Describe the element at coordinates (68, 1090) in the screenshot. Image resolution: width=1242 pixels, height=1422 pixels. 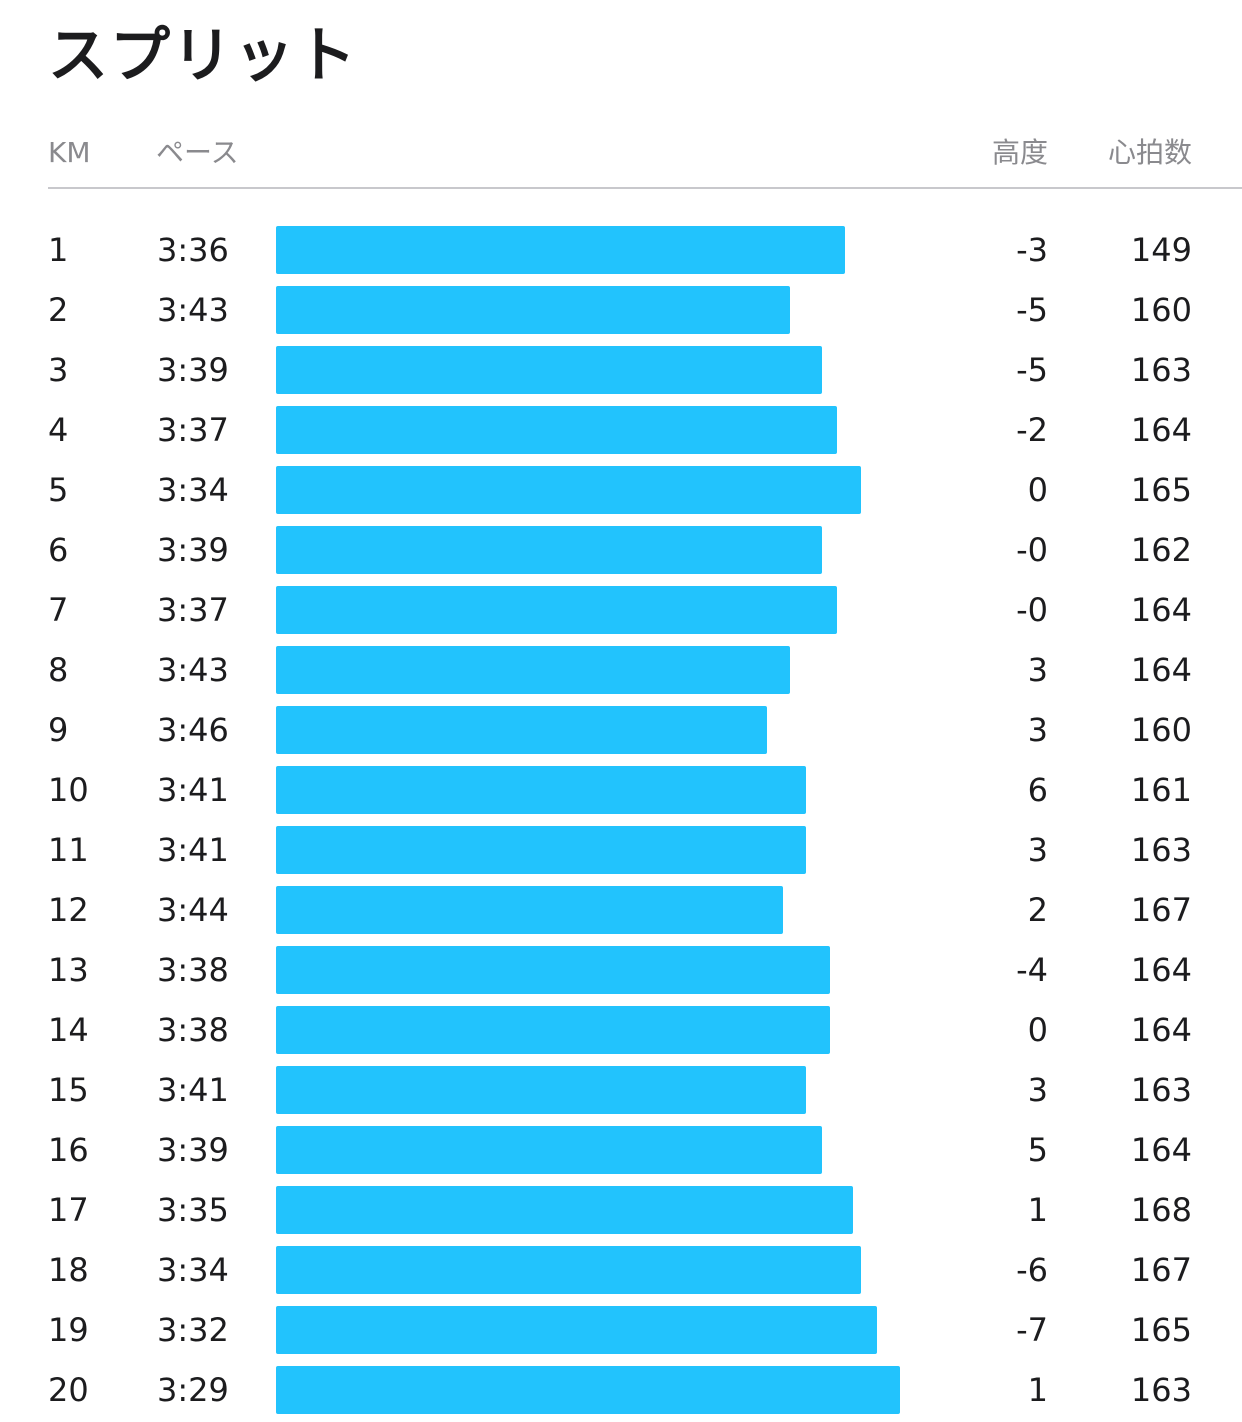
I see `split-km: 15` at that location.